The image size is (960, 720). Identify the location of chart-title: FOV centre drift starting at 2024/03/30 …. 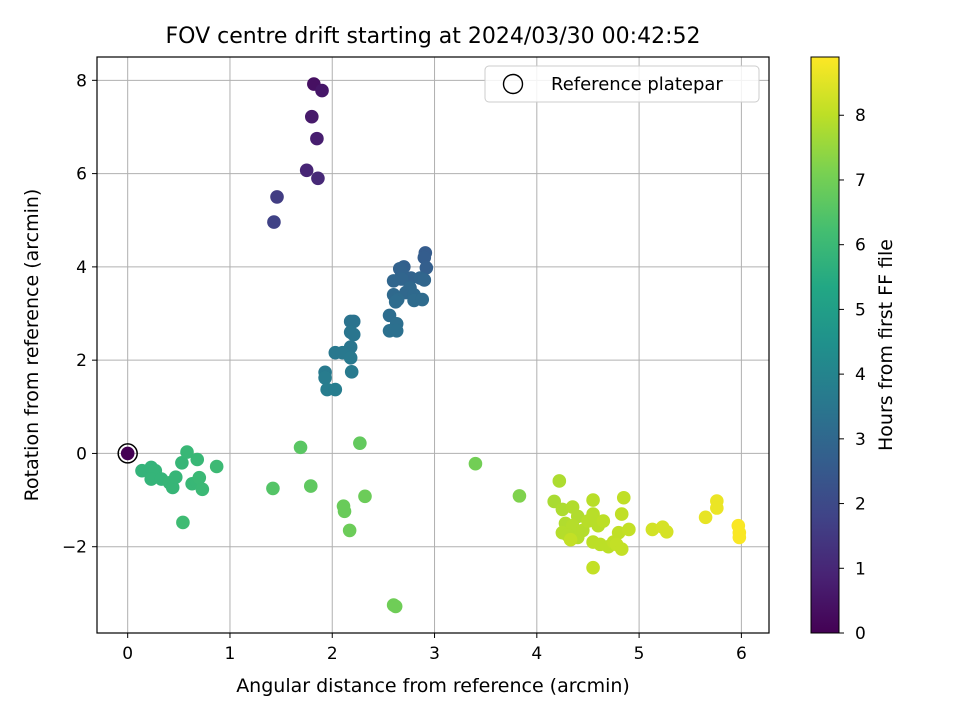
(433, 36).